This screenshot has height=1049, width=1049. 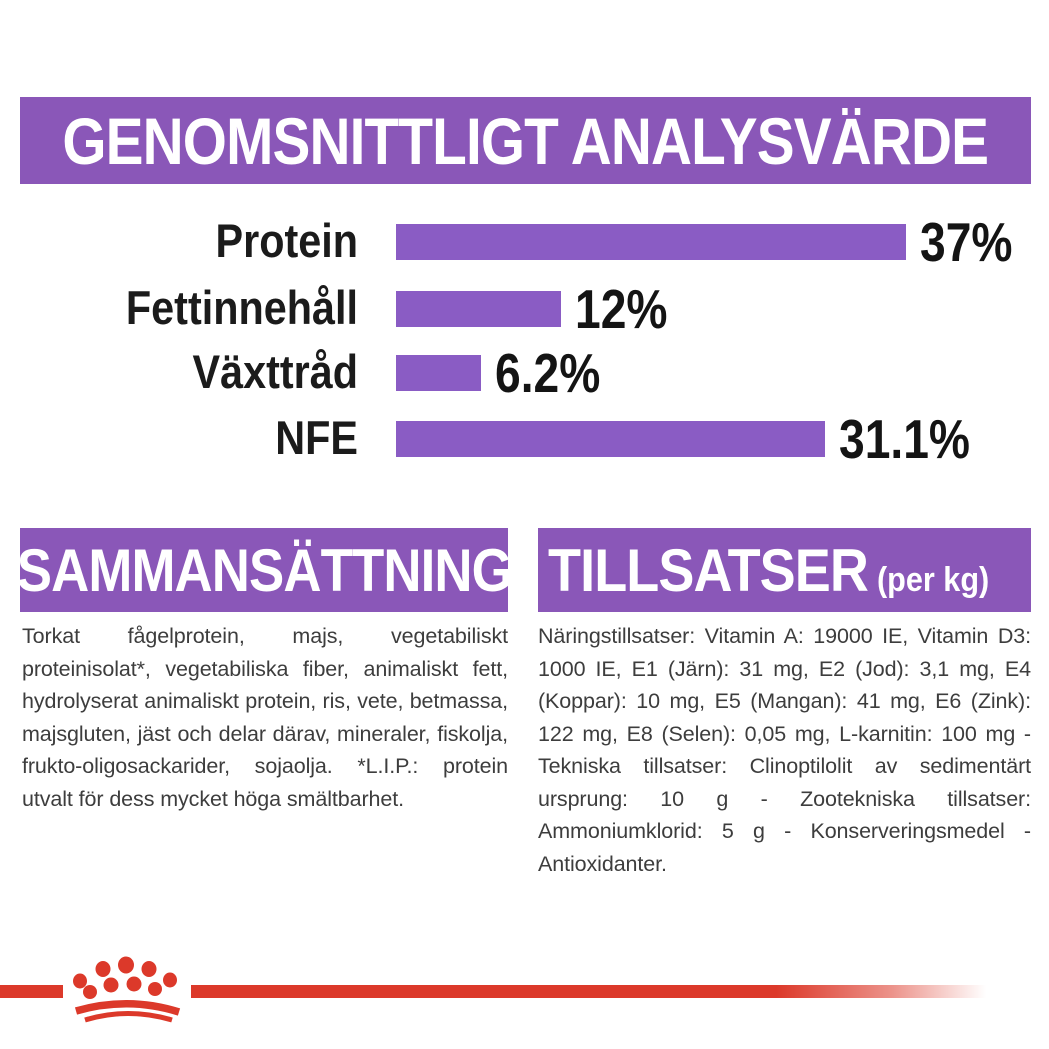 I want to click on bar-value: 6.2%, so click(x=548, y=373).